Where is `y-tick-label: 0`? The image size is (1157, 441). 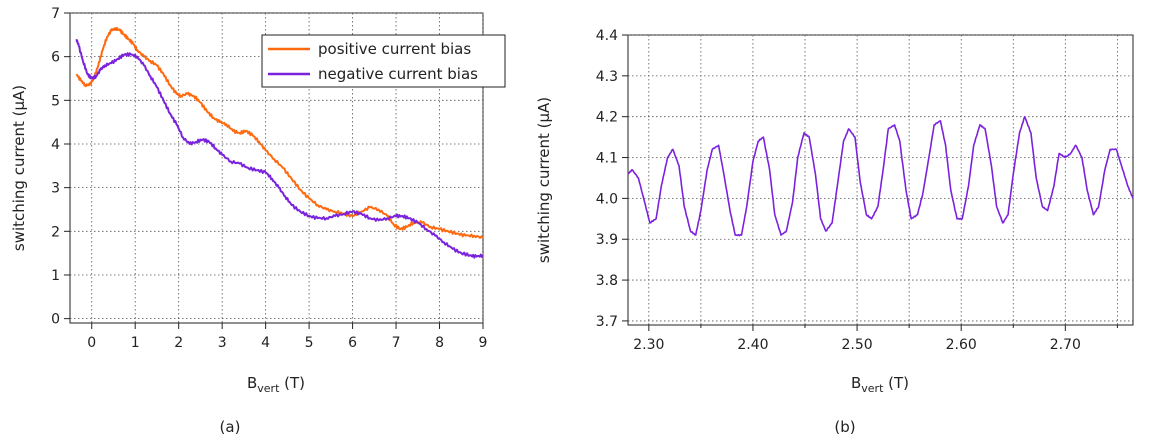 y-tick-label: 0 is located at coordinates (55, 320).